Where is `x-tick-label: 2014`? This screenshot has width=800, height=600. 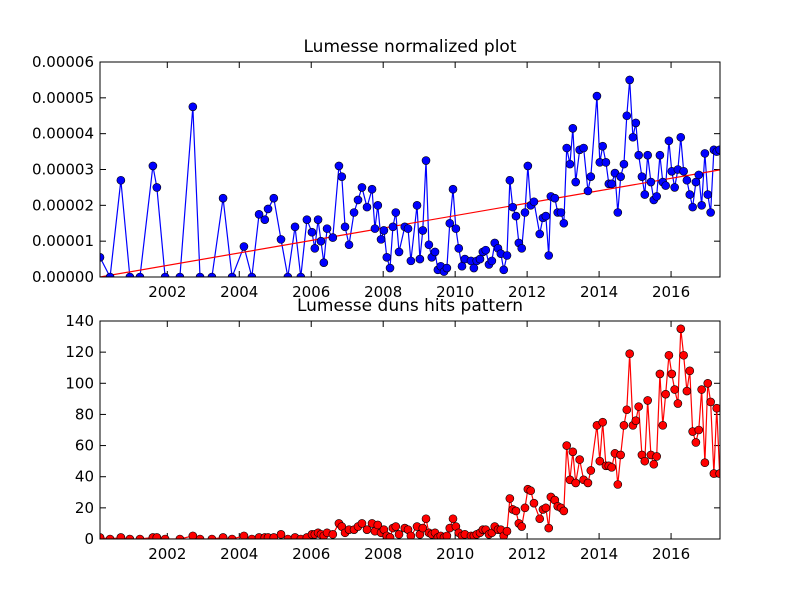 x-tick-label: 2014 is located at coordinates (599, 292).